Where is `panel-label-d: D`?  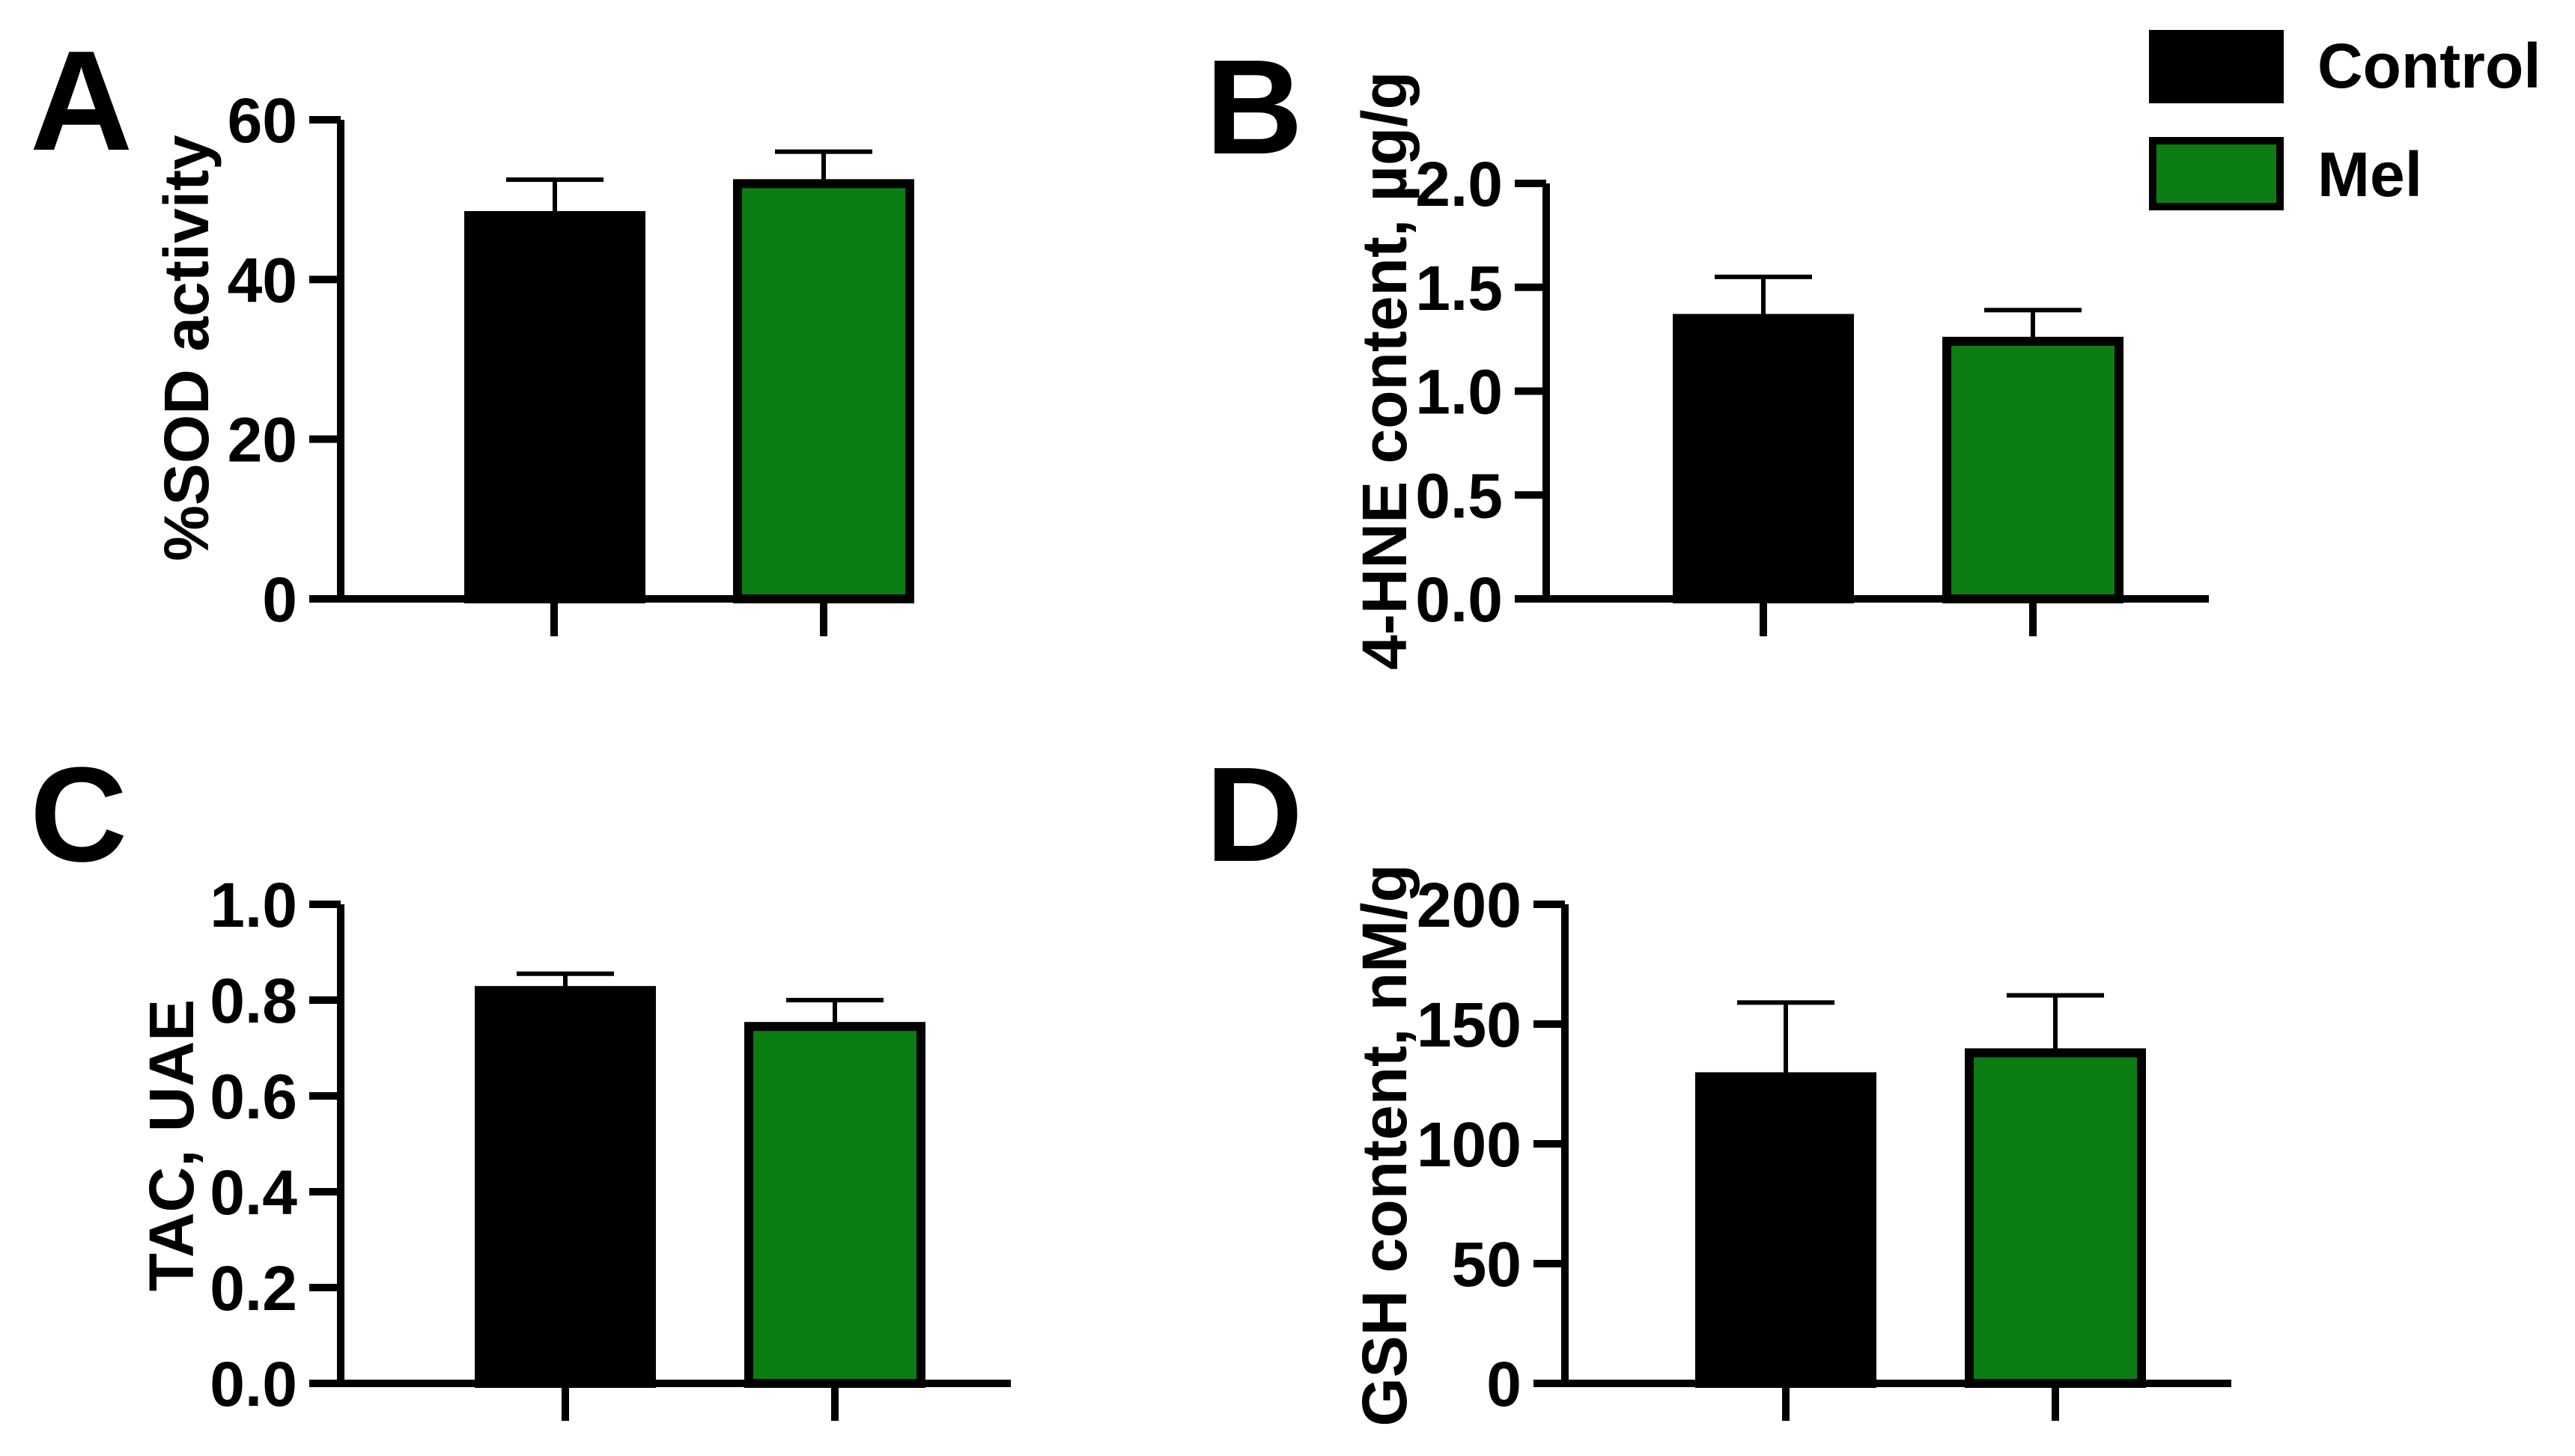 panel-label-d: D is located at coordinates (1255, 815).